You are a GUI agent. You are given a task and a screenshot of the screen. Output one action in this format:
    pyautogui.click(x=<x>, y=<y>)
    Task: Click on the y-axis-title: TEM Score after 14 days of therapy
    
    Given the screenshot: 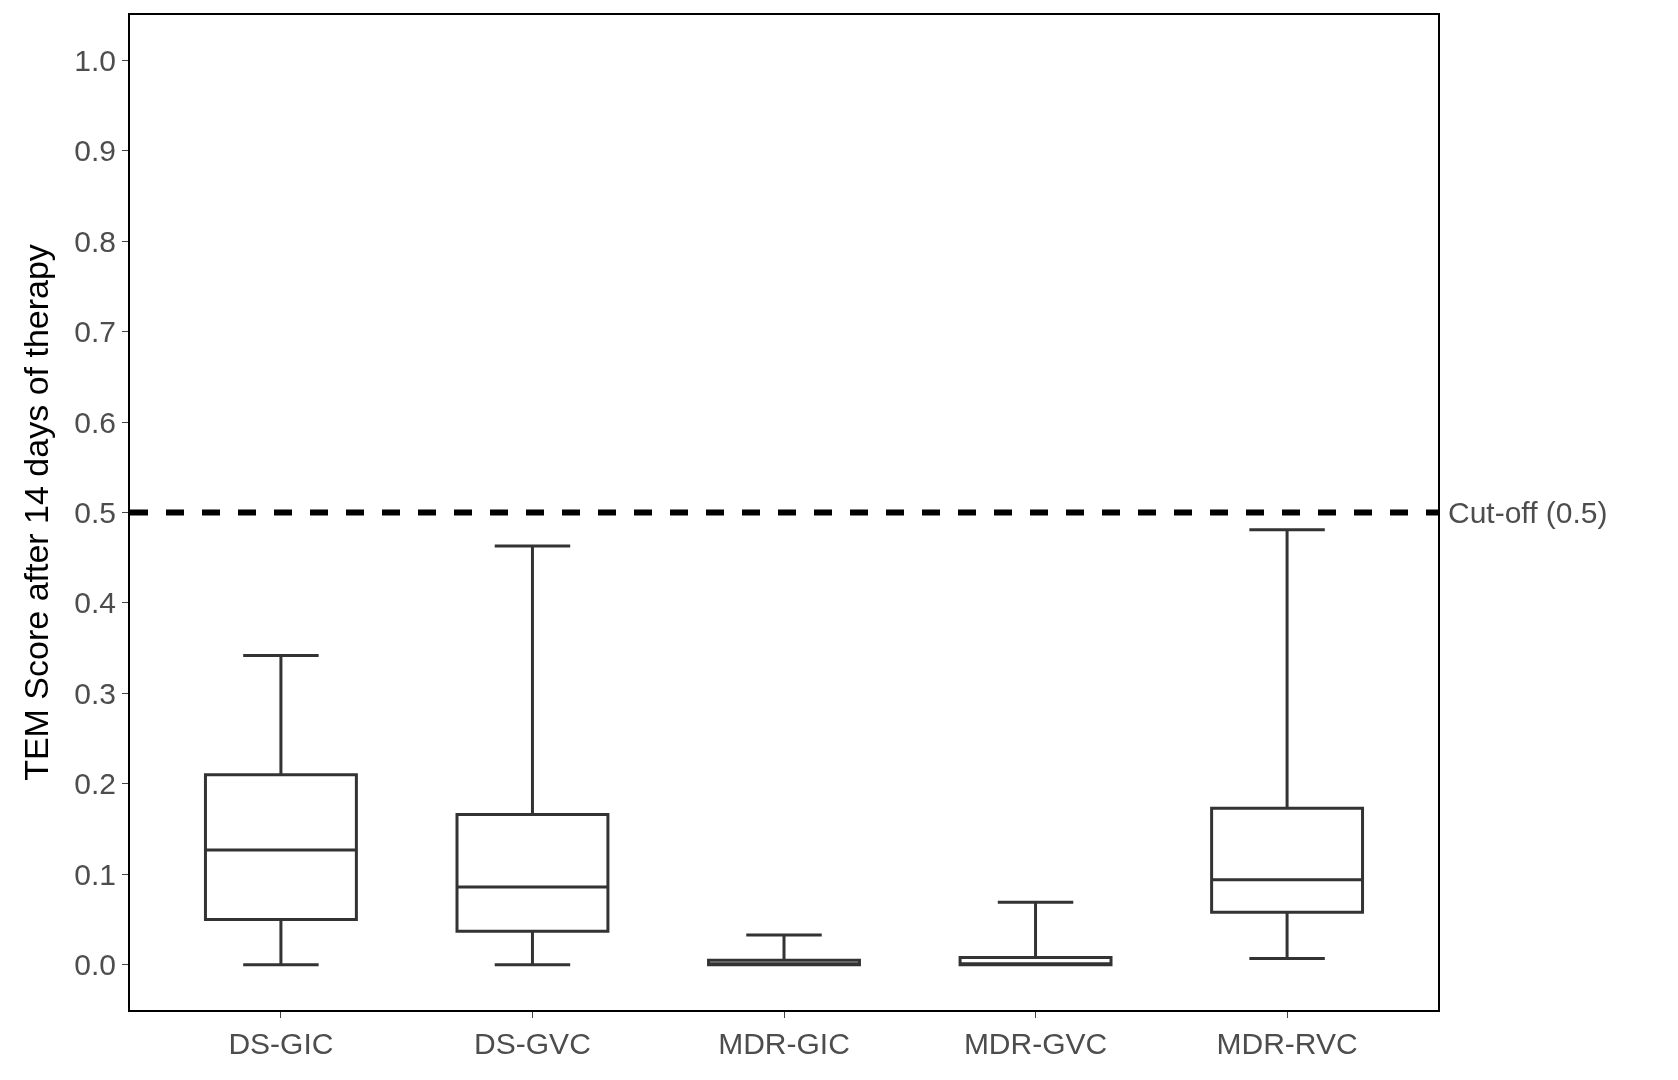 What is the action you would take?
    pyautogui.click(x=36, y=512)
    